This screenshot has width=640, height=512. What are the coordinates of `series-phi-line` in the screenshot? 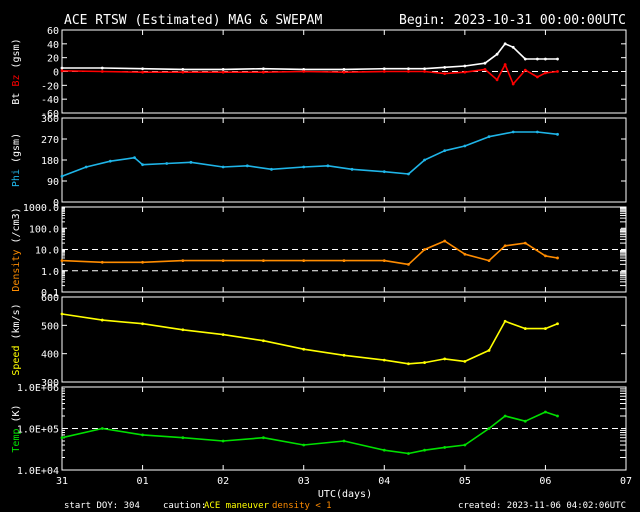 It's located at (309, 154).